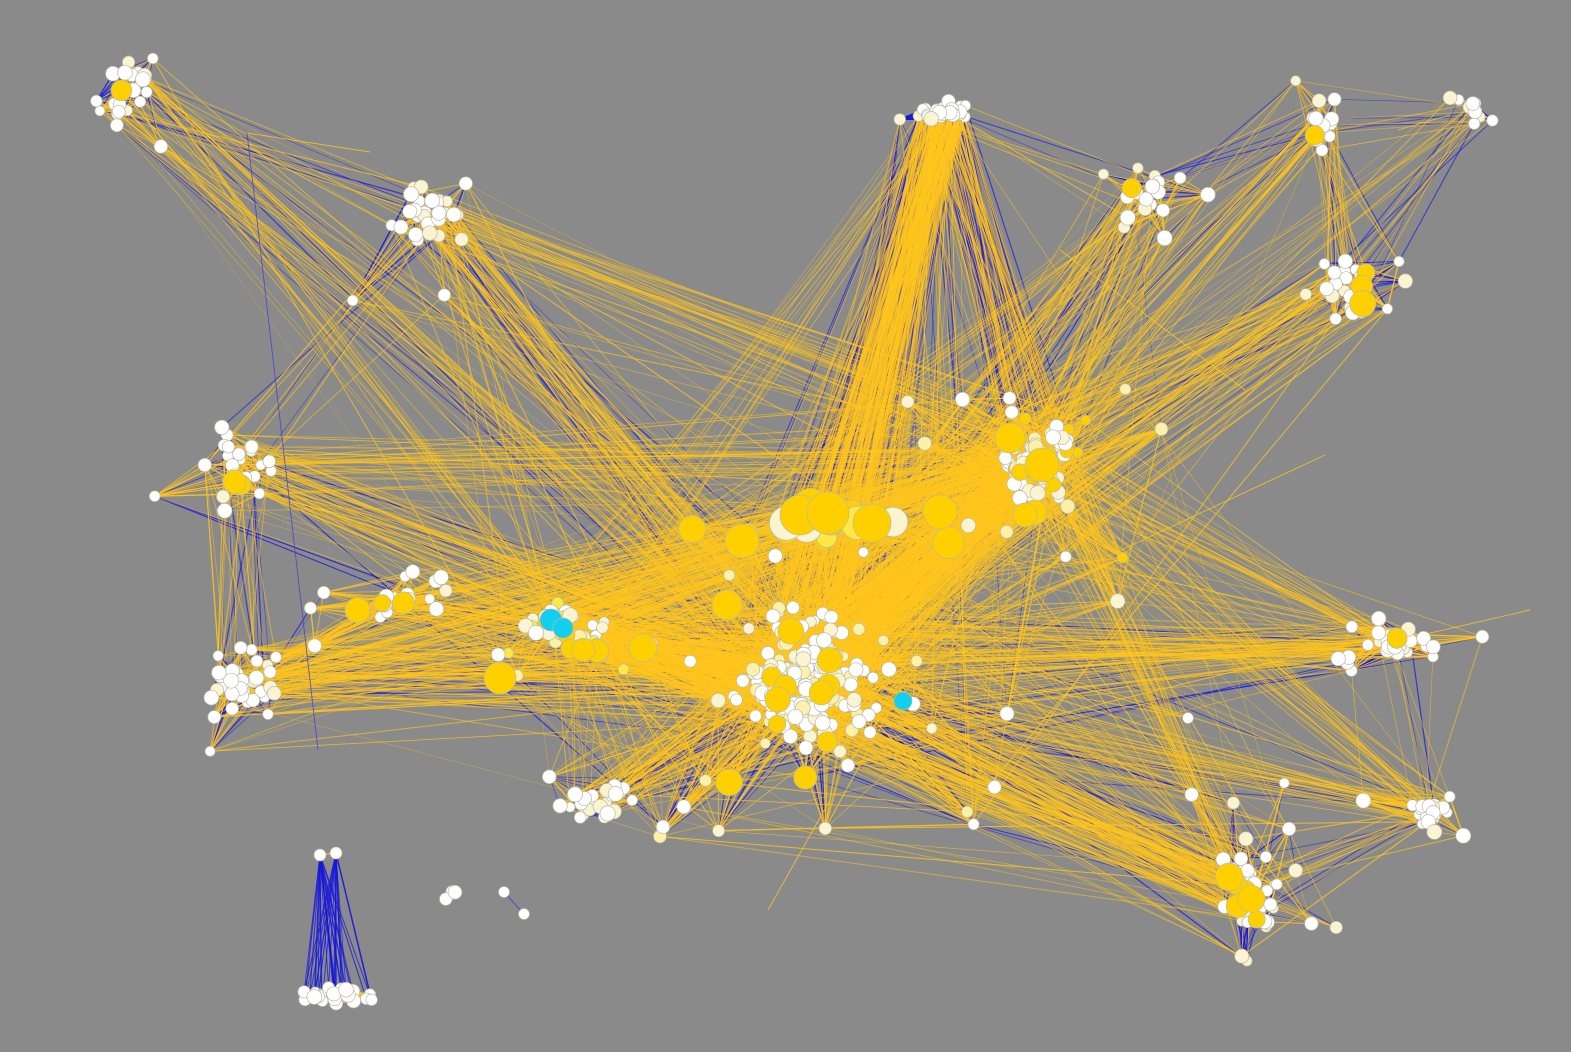 The width and height of the screenshot is (1571, 1052). I want to click on graph-node-highlighted-cyan, so click(903, 701).